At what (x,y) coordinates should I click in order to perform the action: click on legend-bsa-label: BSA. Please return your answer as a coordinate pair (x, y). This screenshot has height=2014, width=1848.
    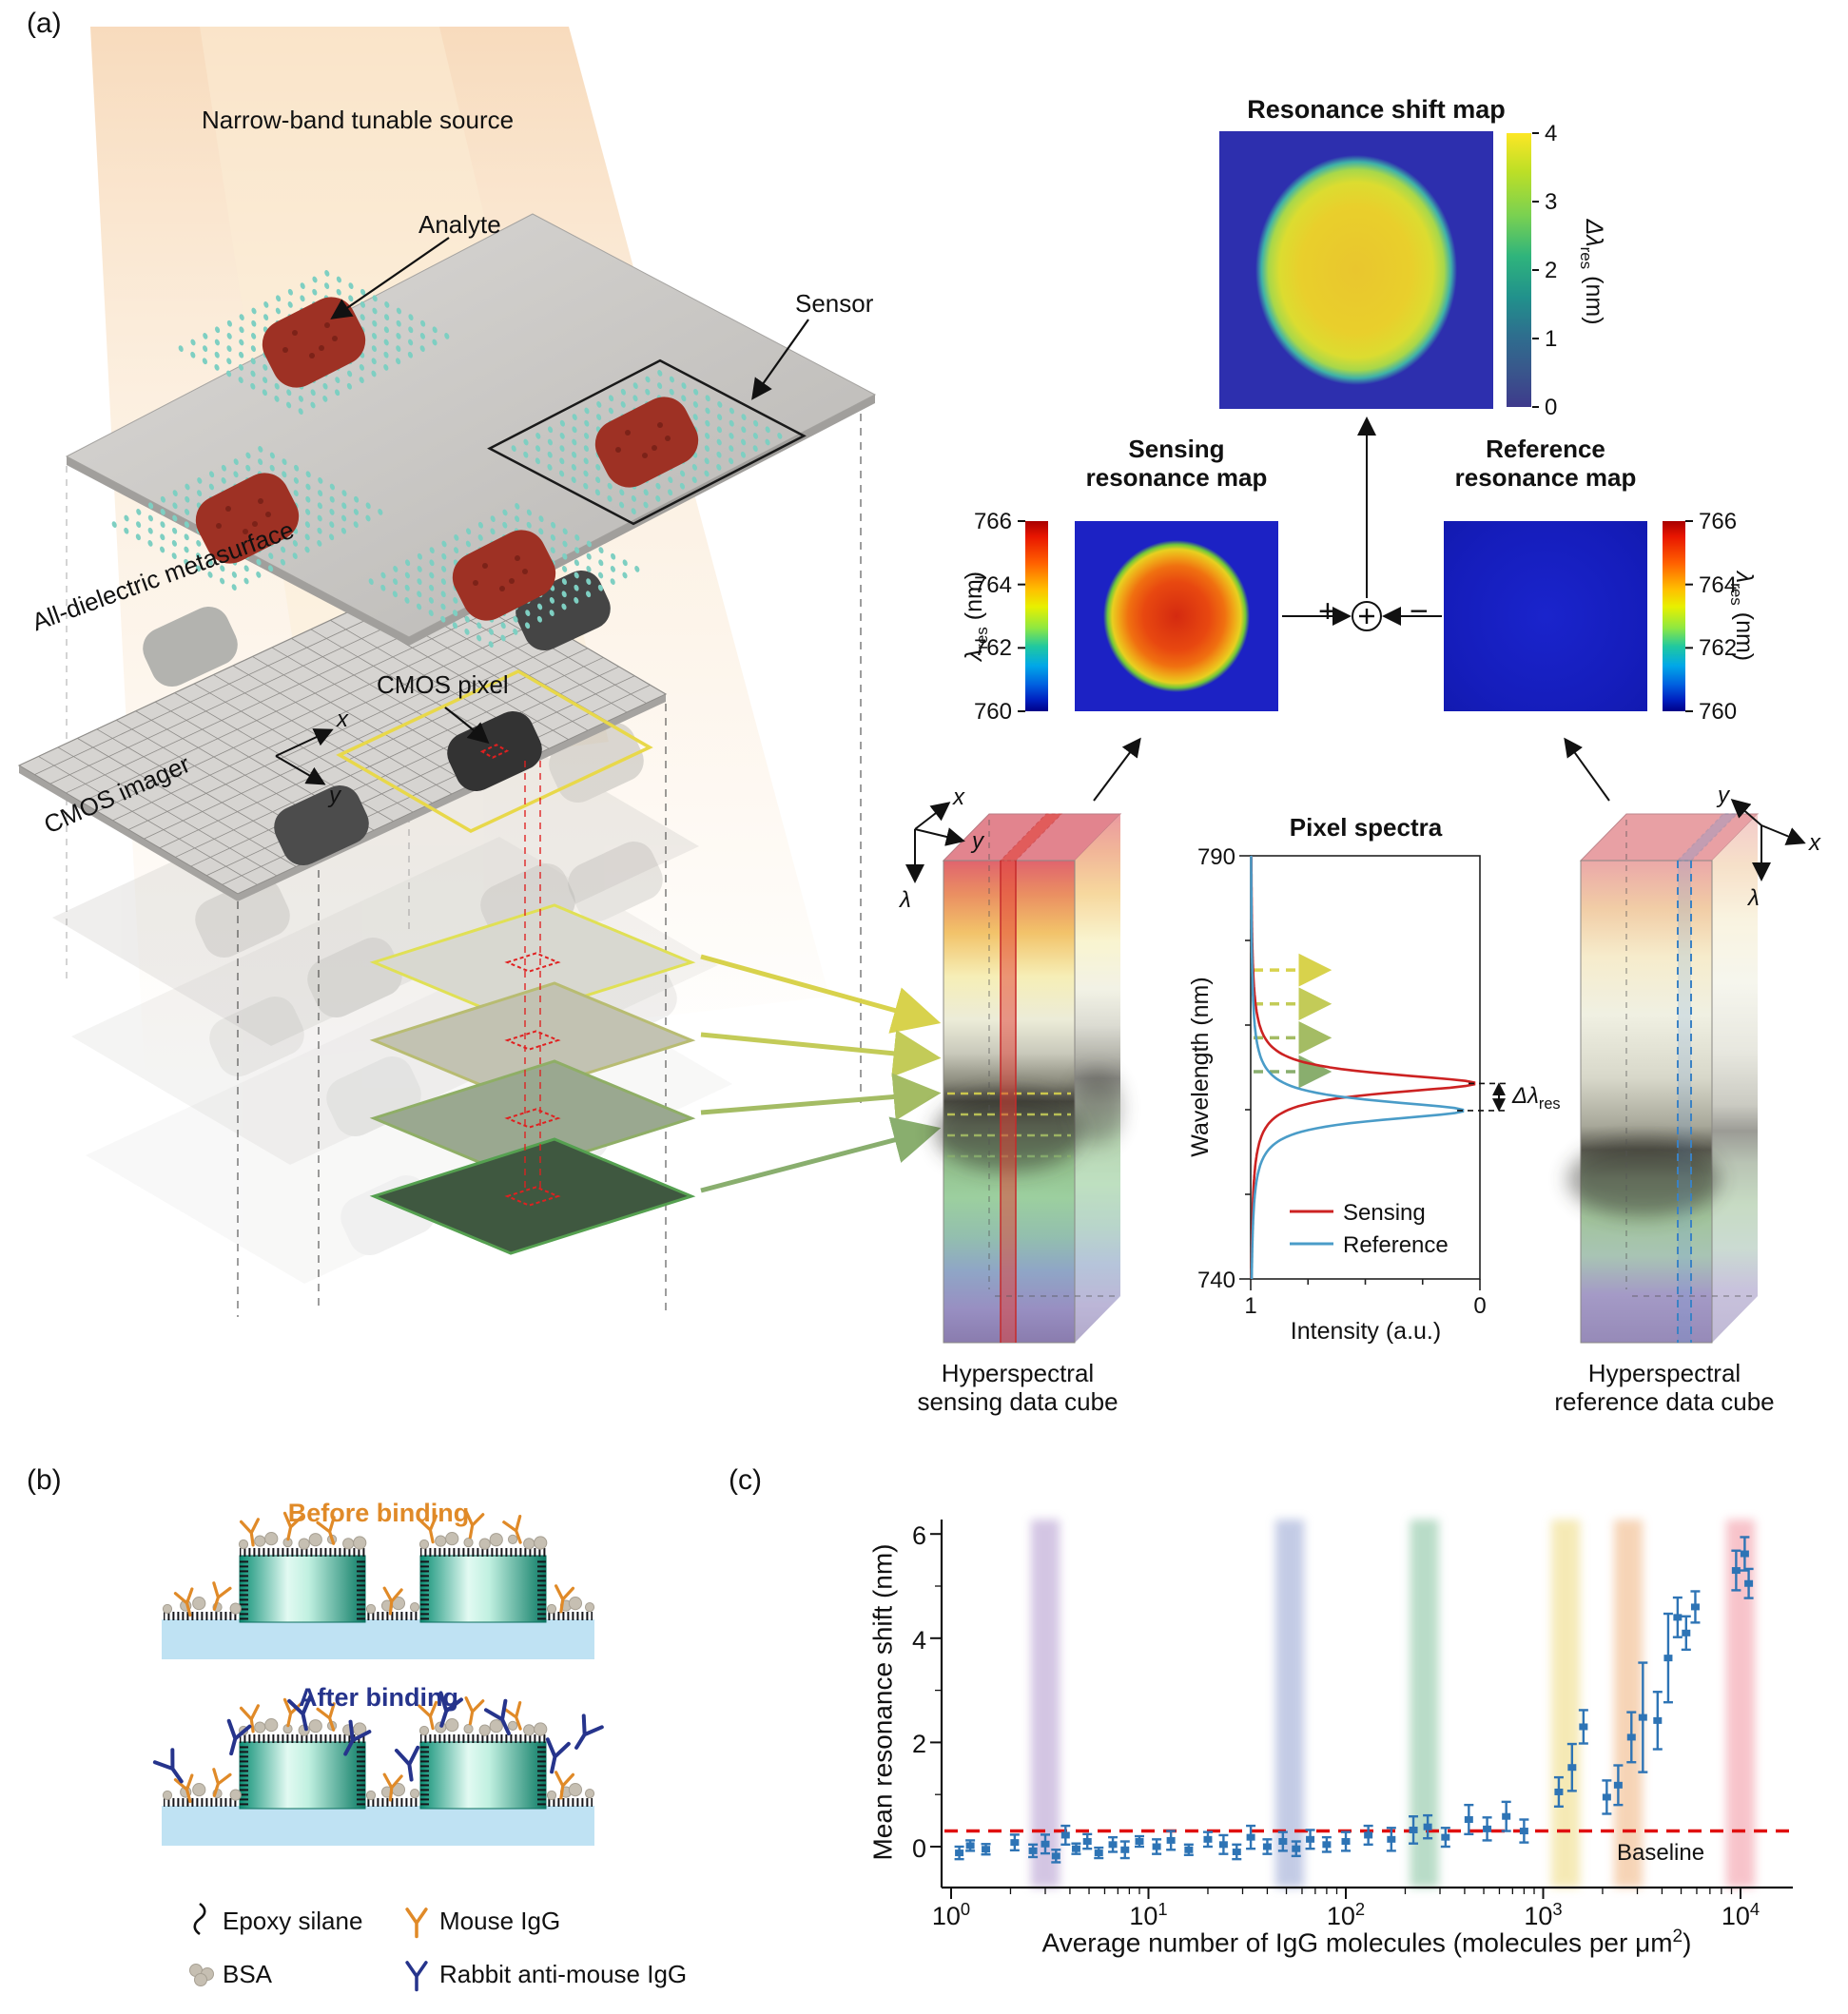
    Looking at the image, I should click on (248, 1974).